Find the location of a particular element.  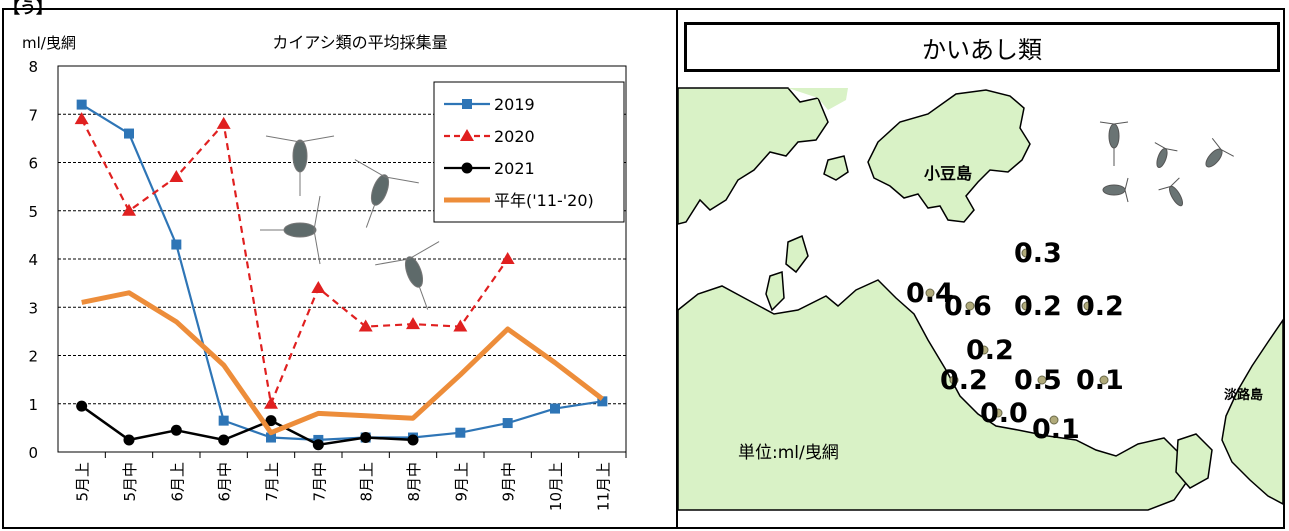

y-tick-label: 5 is located at coordinates (33, 212).